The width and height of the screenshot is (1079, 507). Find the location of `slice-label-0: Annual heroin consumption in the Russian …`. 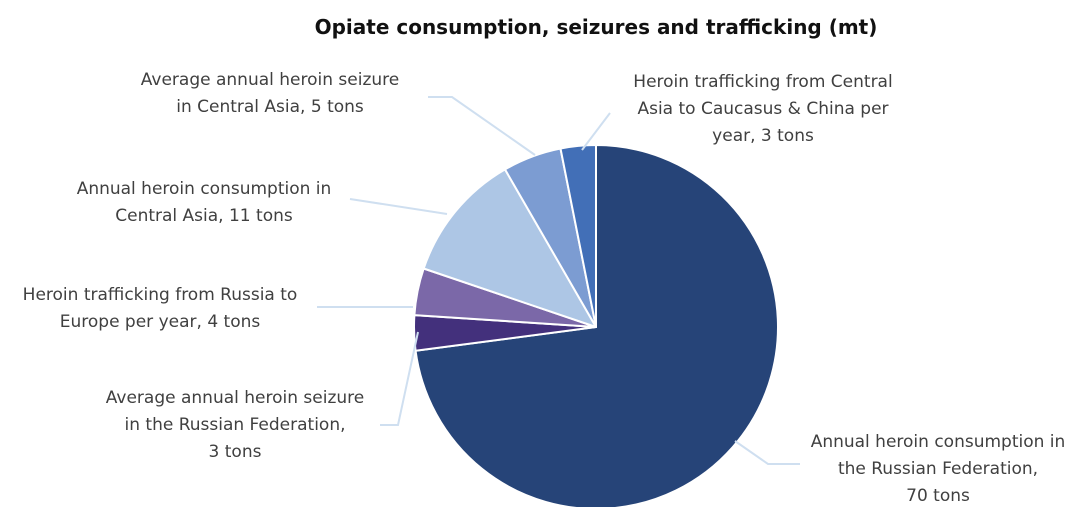

slice-label-0: Annual heroin consumption in the Russian … is located at coordinates (938, 469).